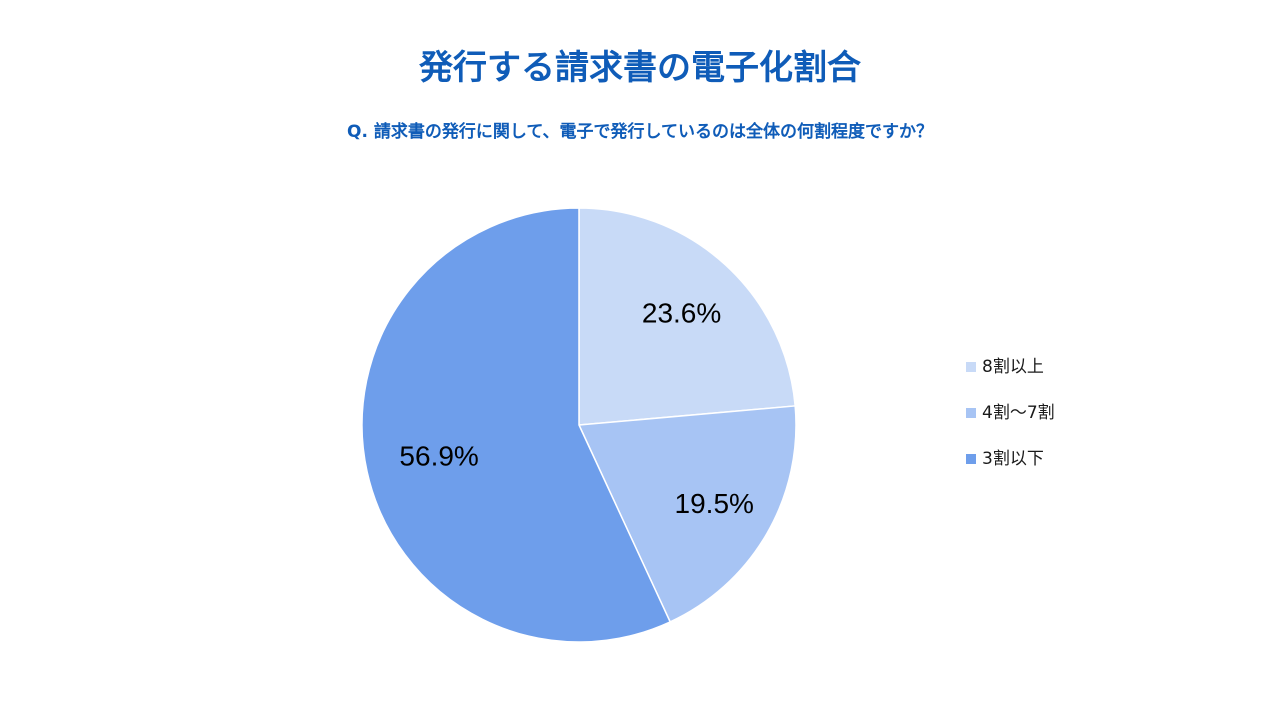 This screenshot has width=1280, height=720. What do you see at coordinates (576, 407) in the screenshot?
I see `pie-data-labels: 23.6% 19.5% 56.9%` at bounding box center [576, 407].